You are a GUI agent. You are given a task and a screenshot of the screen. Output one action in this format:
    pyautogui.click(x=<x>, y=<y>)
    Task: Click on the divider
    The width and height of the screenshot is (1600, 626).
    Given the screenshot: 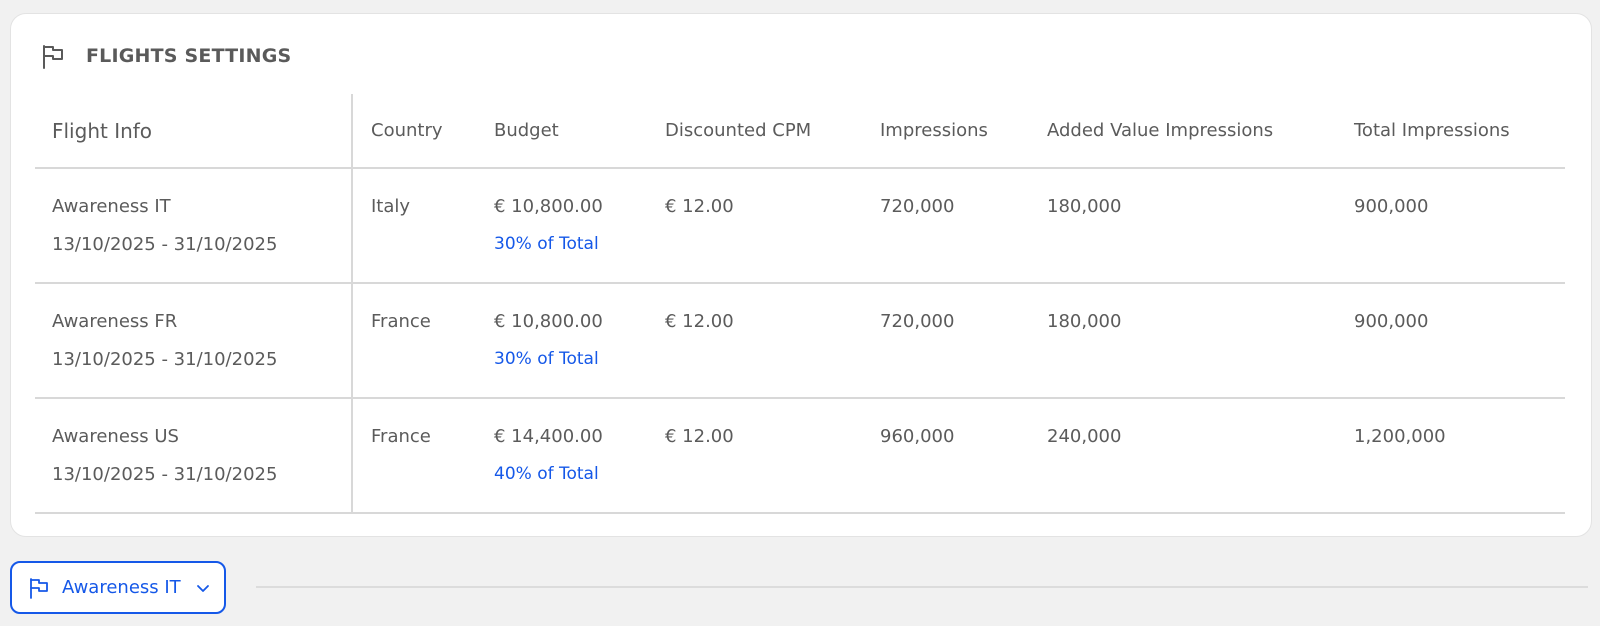 What is the action you would take?
    pyautogui.click(x=922, y=587)
    